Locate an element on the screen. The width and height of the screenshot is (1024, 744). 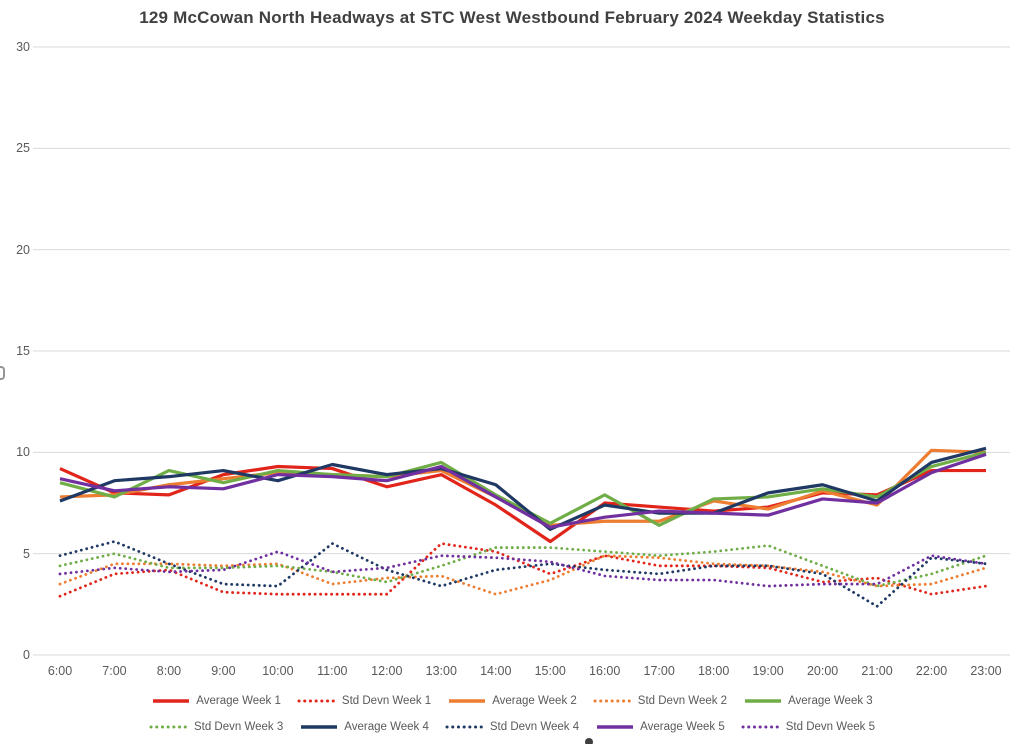
x-tick-label-2200: 22:00 is located at coordinates (931, 671).